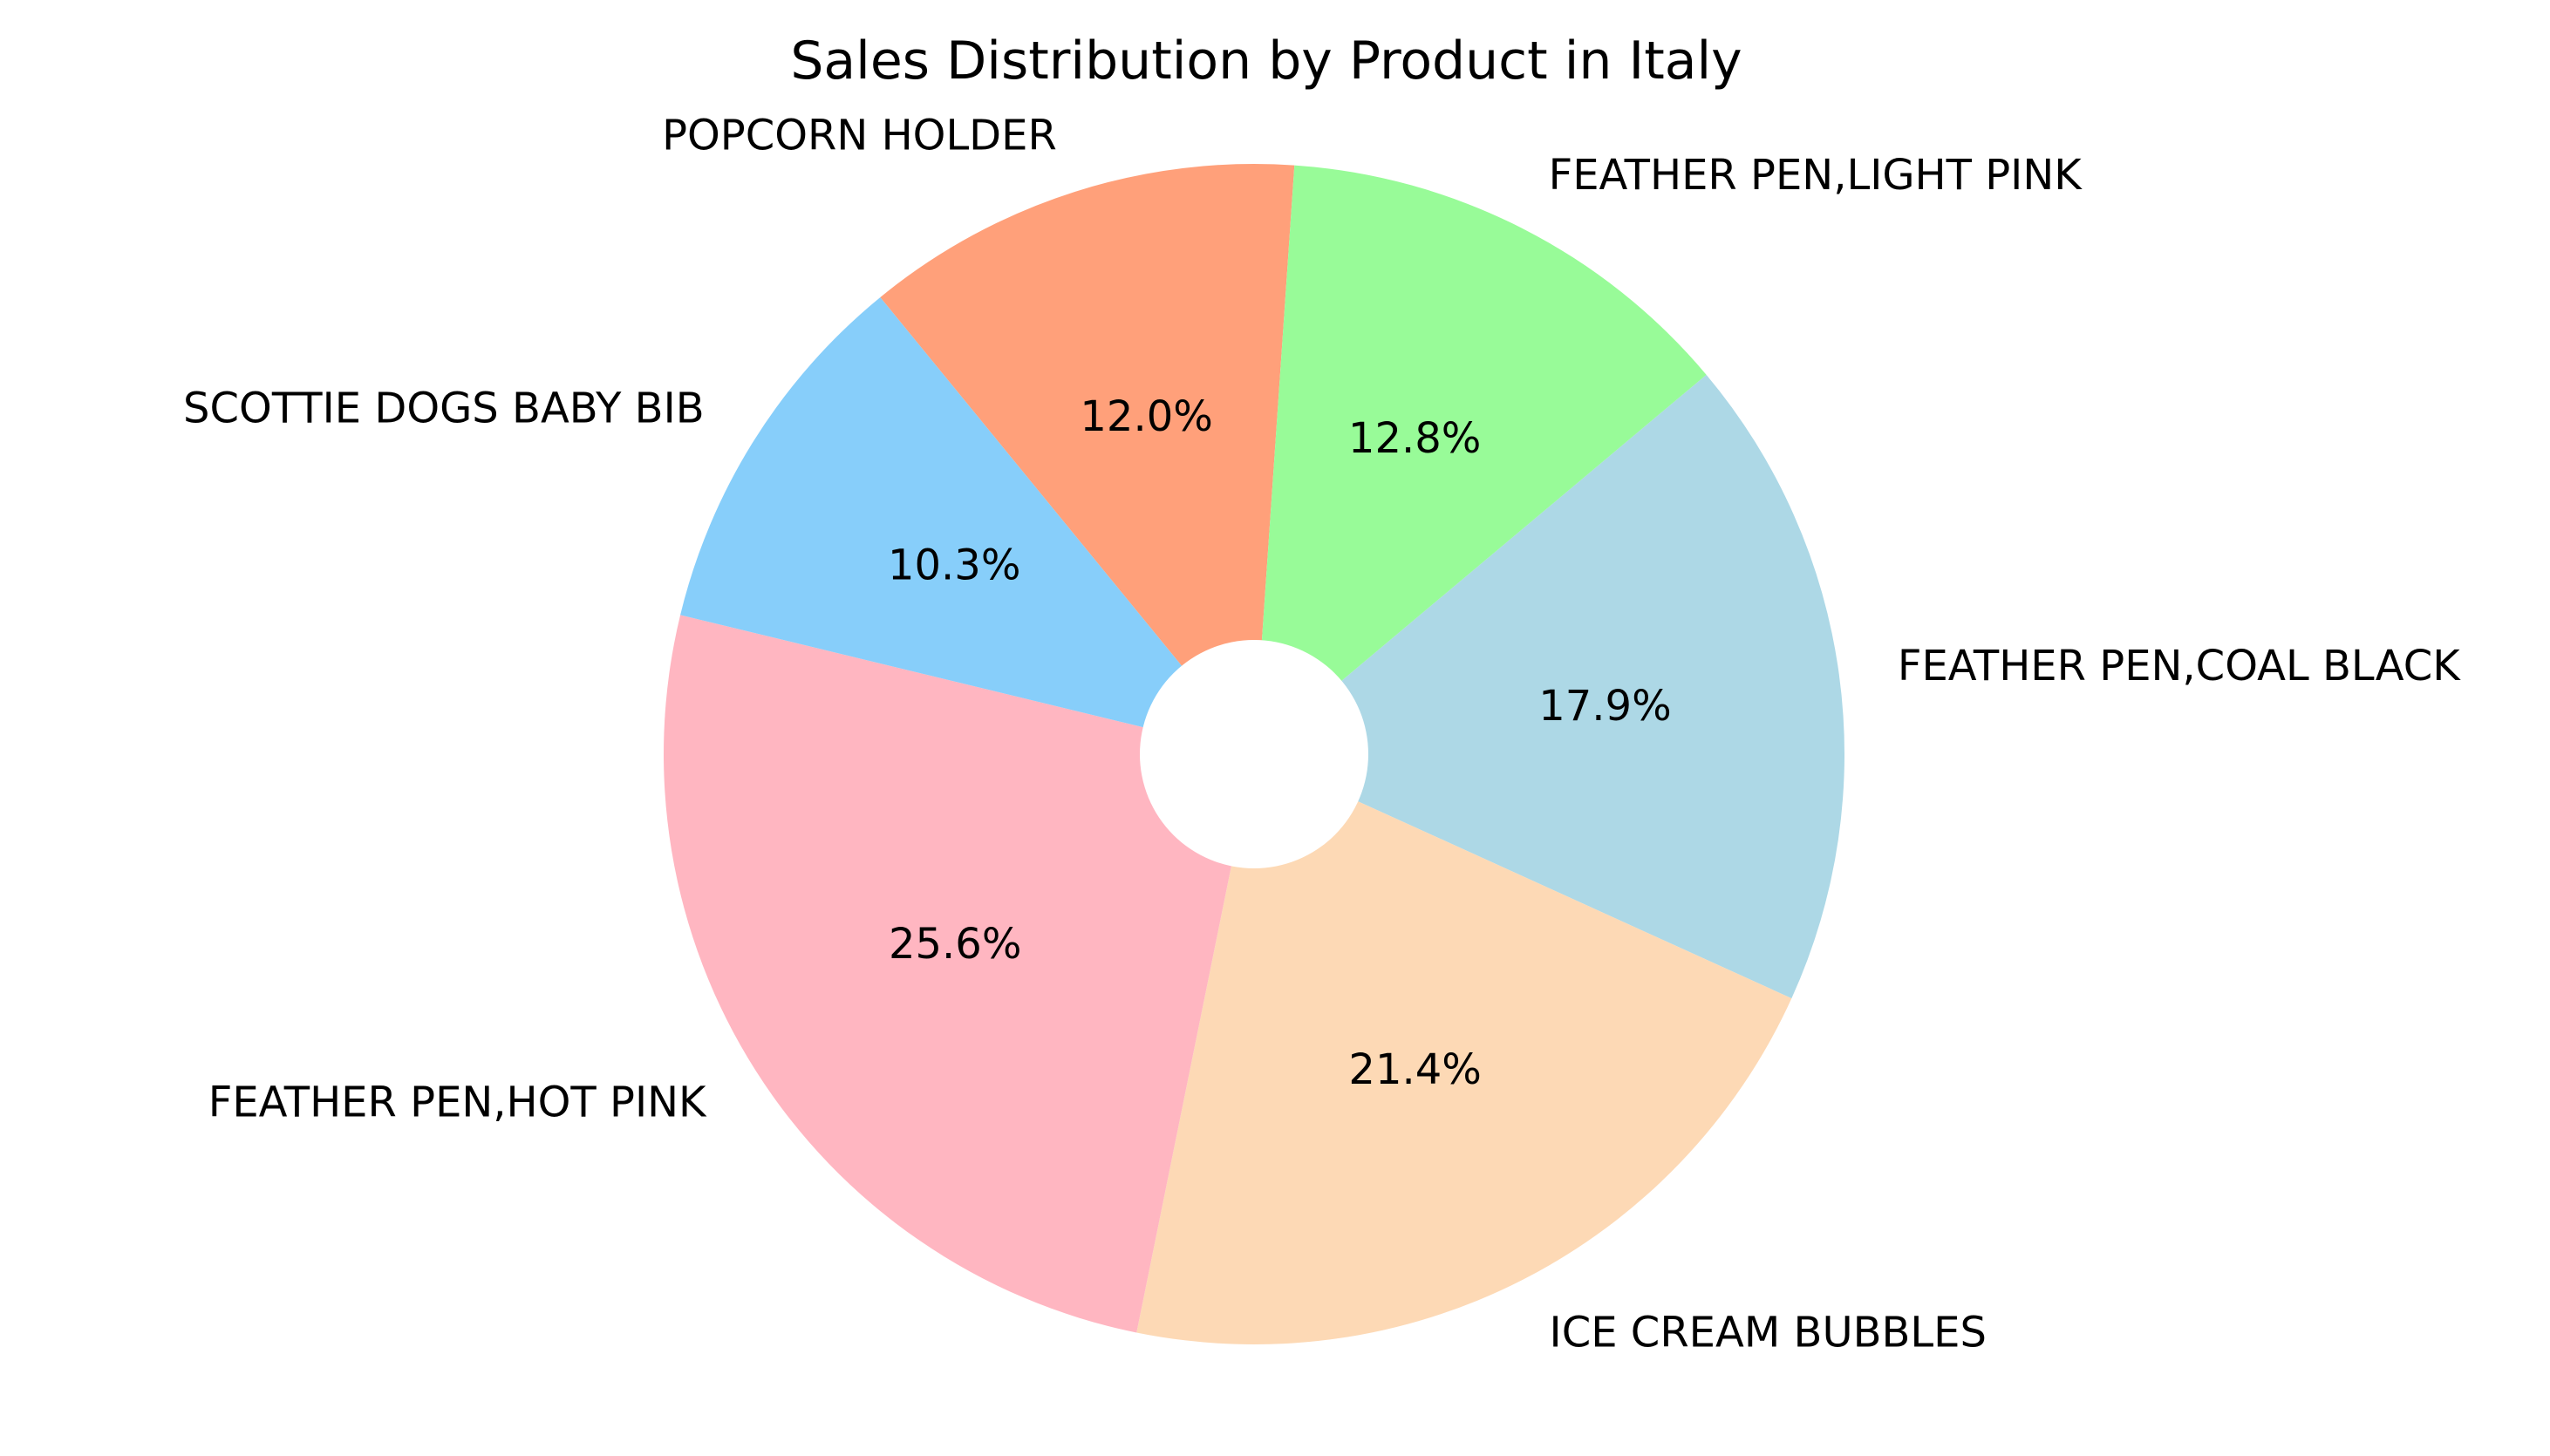 Image resolution: width=2550 pixels, height=1456 pixels. What do you see at coordinates (457, 1102) in the screenshot?
I see `slice-category-label: FEATHER PEN,HOT PINK` at bounding box center [457, 1102].